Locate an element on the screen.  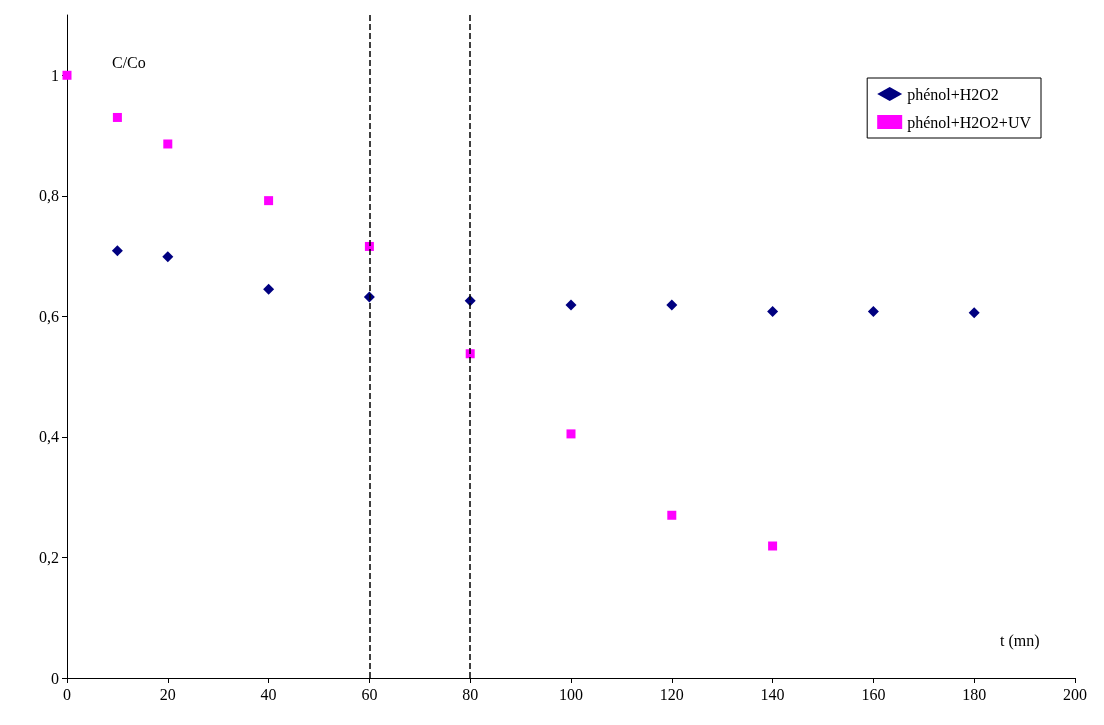
y-axis-title: C/Co is located at coordinates (129, 62).